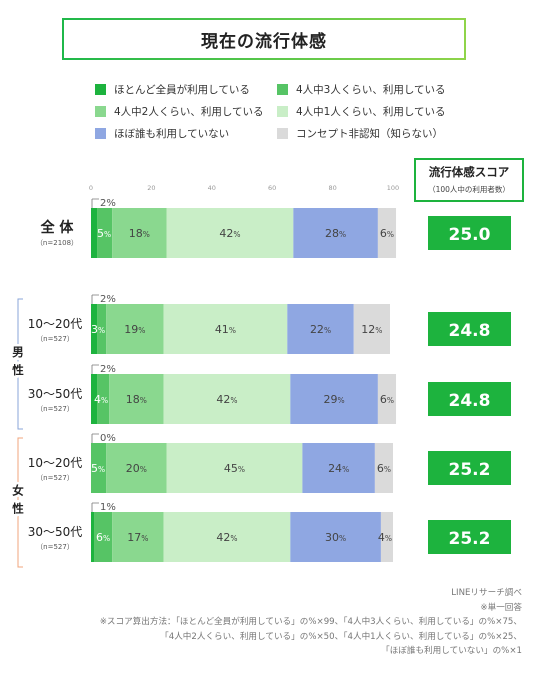  I want to click on score-value: 25.2, so click(470, 539).